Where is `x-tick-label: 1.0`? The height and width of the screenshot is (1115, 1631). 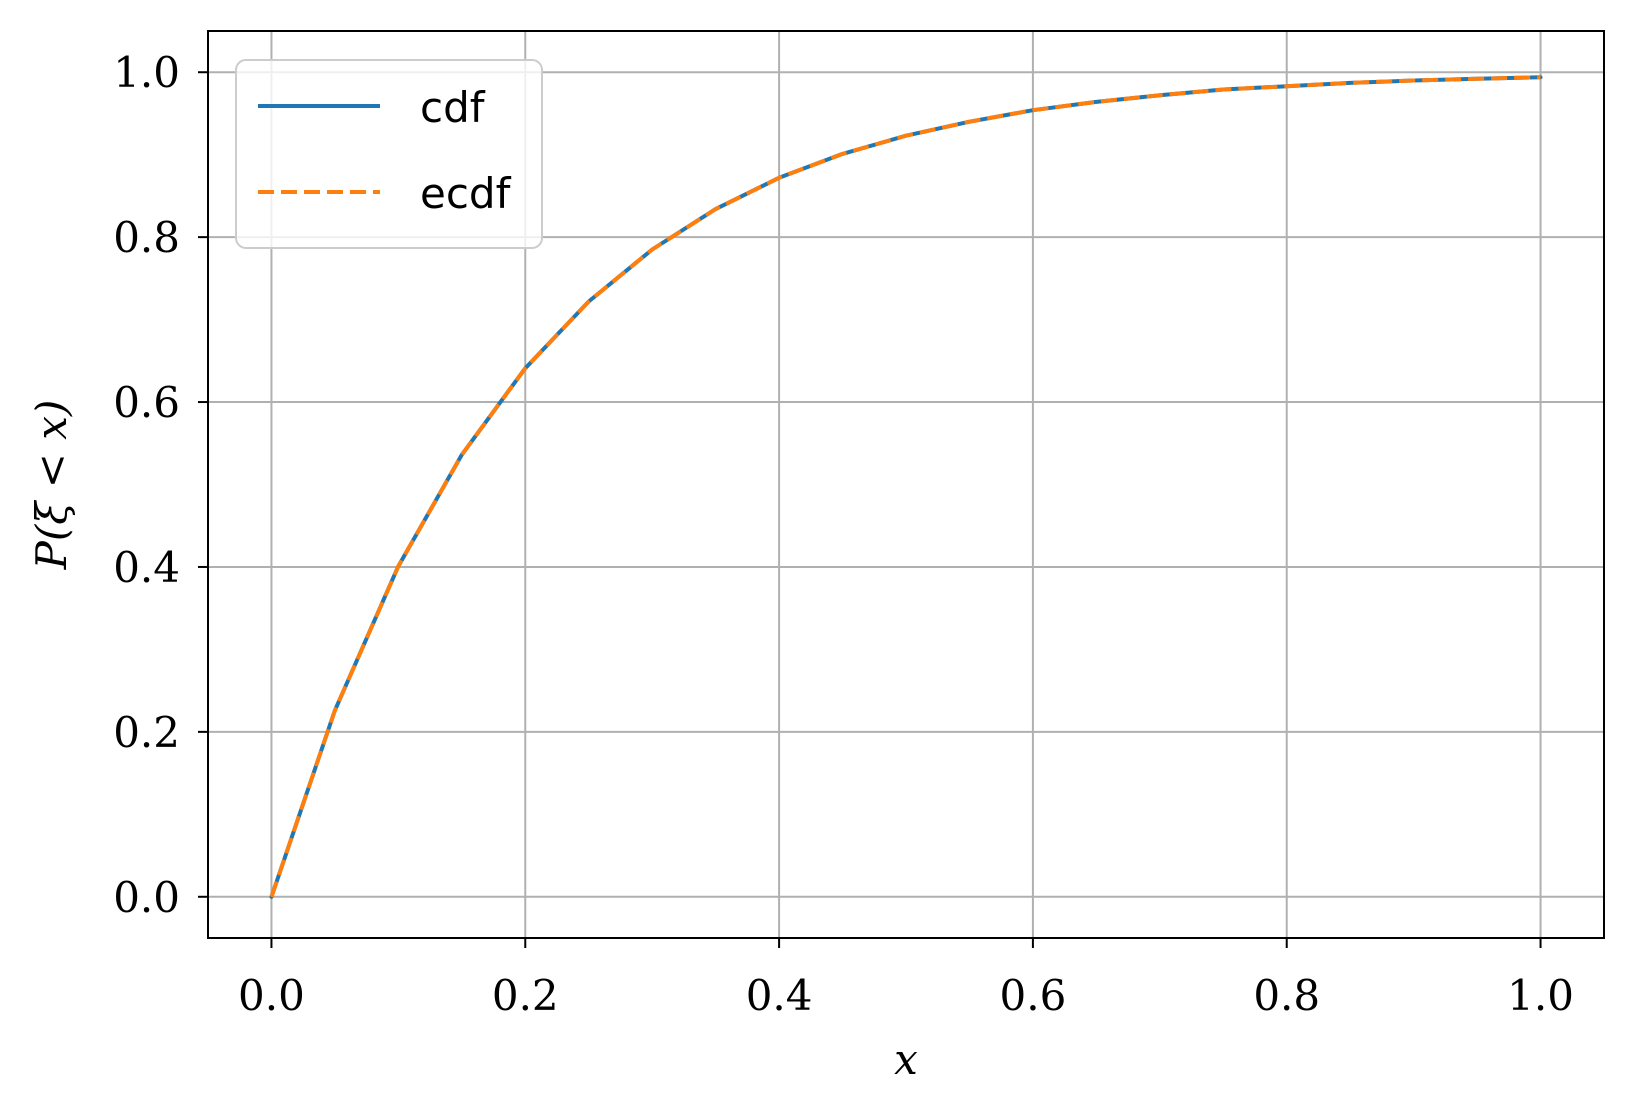
x-tick-label: 1.0 is located at coordinates (1540, 995).